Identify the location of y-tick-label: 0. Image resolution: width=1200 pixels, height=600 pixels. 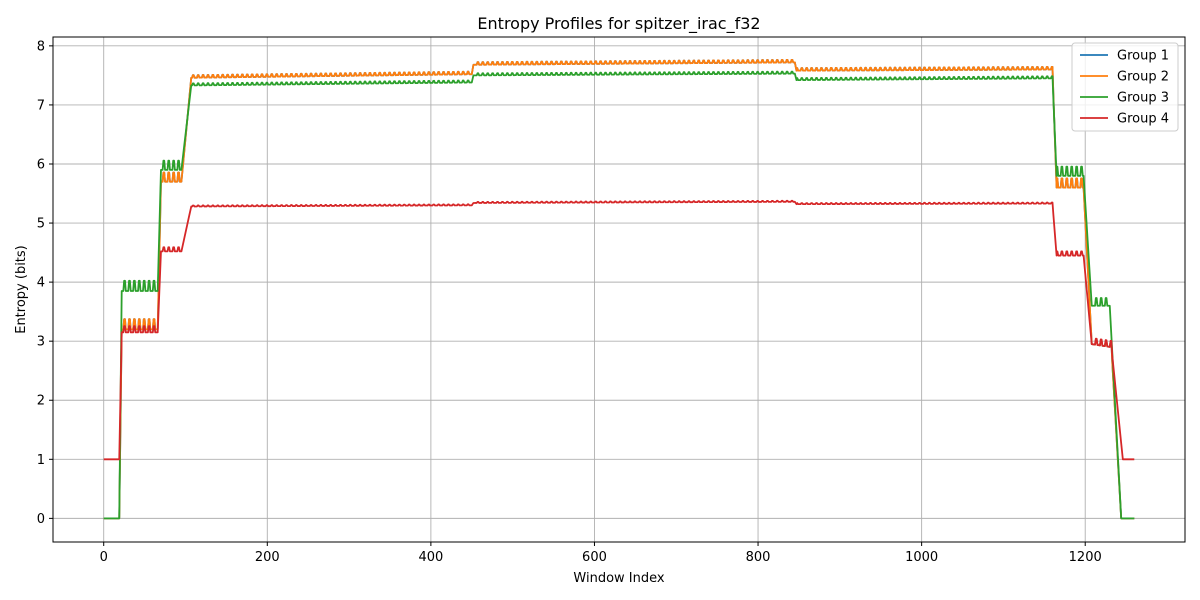
(41, 519).